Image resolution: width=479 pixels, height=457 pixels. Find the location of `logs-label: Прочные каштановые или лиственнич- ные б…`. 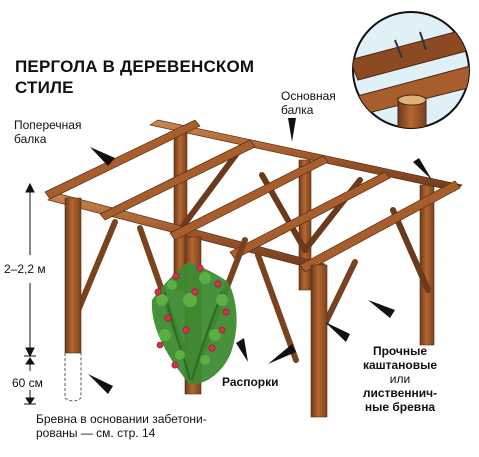

logs-label: Прочные каштановые или лиственнич- ные б… is located at coordinates (400, 379).